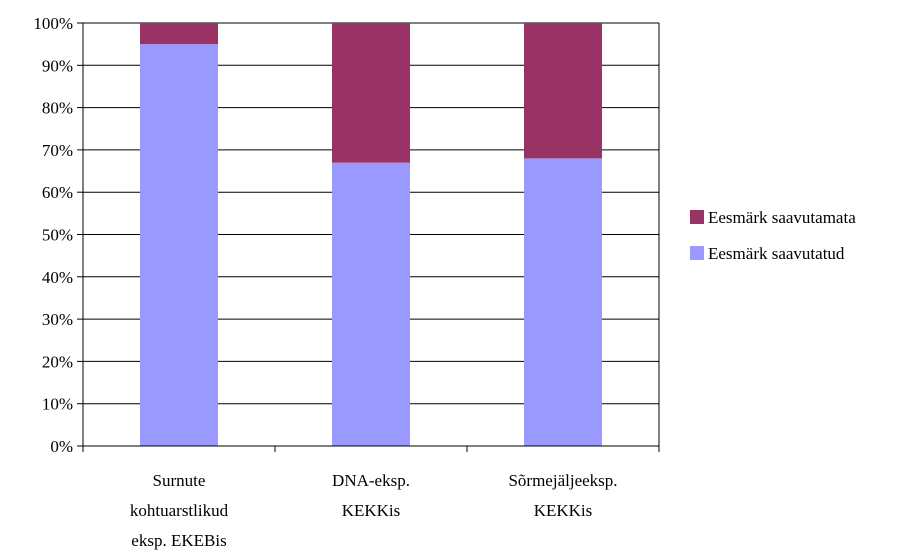  What do you see at coordinates (57, 65) in the screenshot?
I see `y-tick-label: 90%` at bounding box center [57, 65].